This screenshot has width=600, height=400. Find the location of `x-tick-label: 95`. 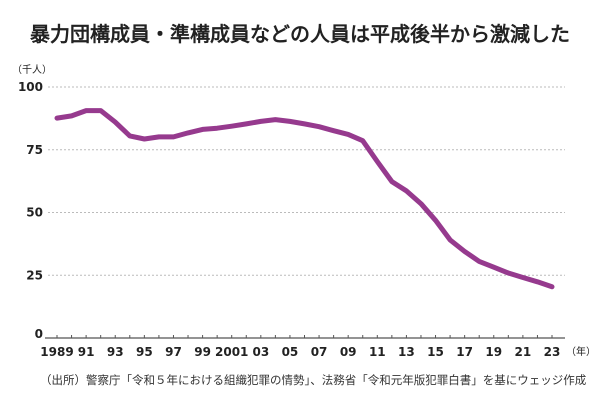

x-tick-label: 95 is located at coordinates (144, 352).